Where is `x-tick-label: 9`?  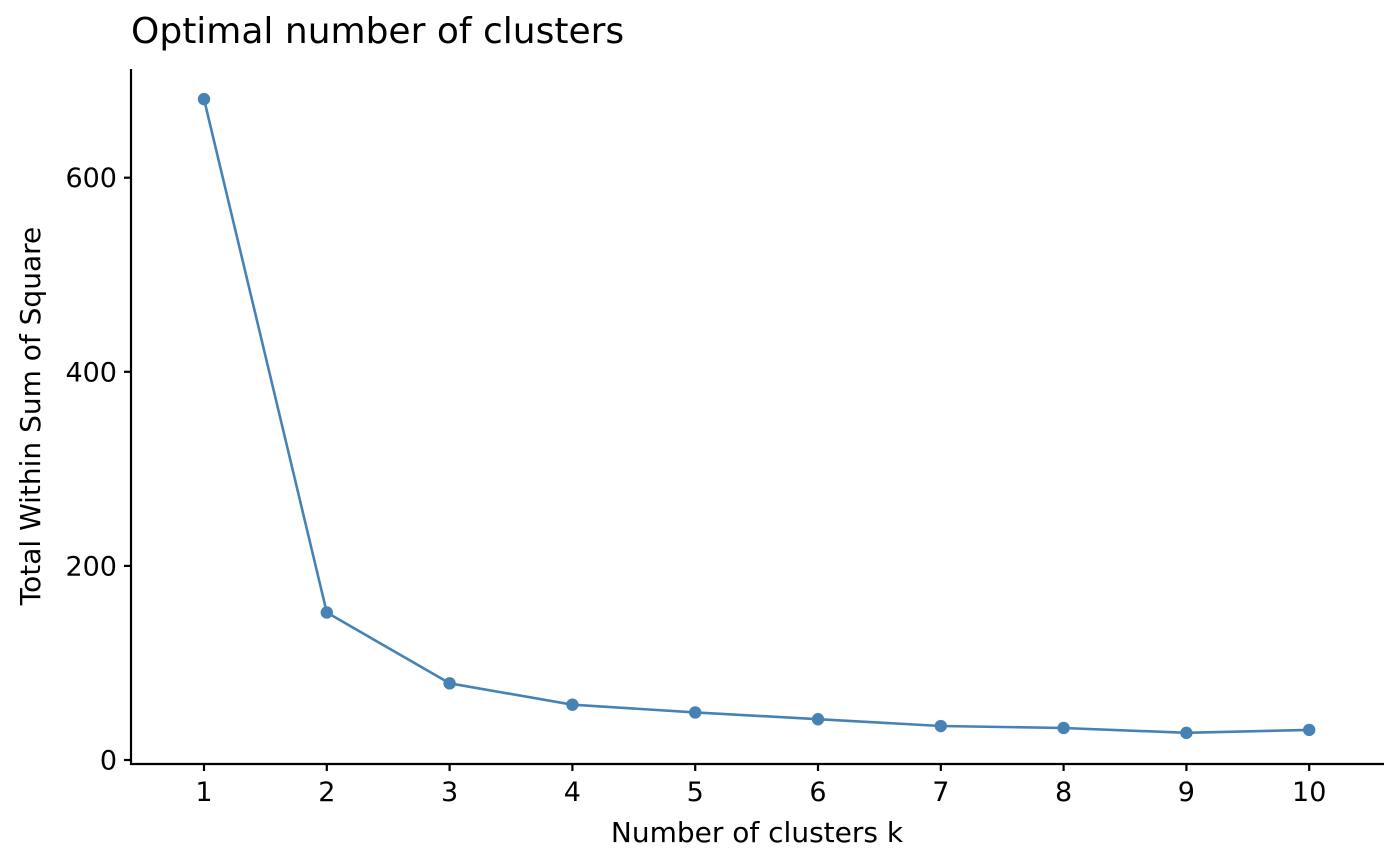
x-tick-label: 9 is located at coordinates (1186, 792).